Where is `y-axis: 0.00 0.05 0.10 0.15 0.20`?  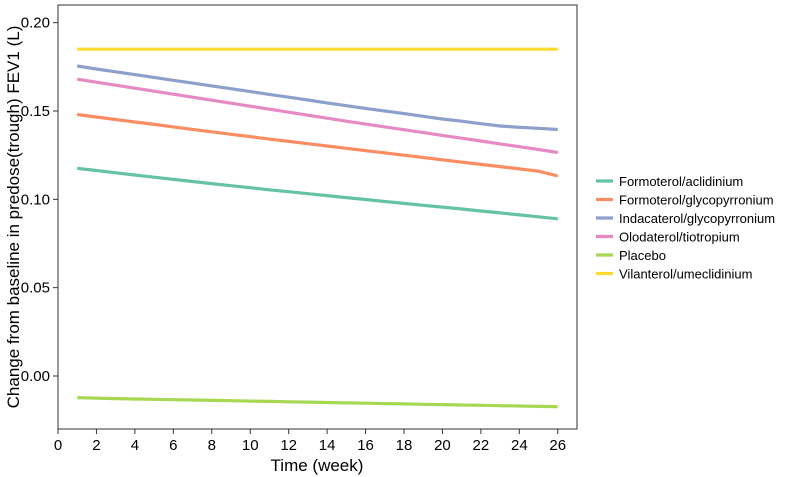 y-axis: 0.00 0.05 0.10 0.15 0.20 is located at coordinates (39, 200).